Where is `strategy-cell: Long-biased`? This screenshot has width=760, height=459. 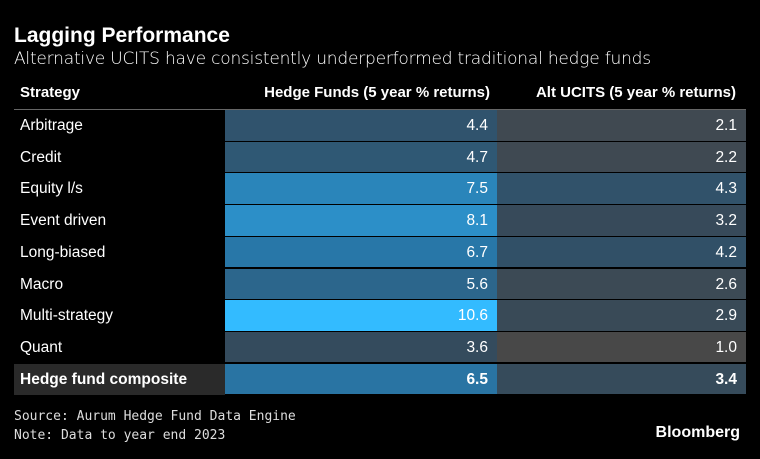 strategy-cell: Long-biased is located at coordinates (63, 252).